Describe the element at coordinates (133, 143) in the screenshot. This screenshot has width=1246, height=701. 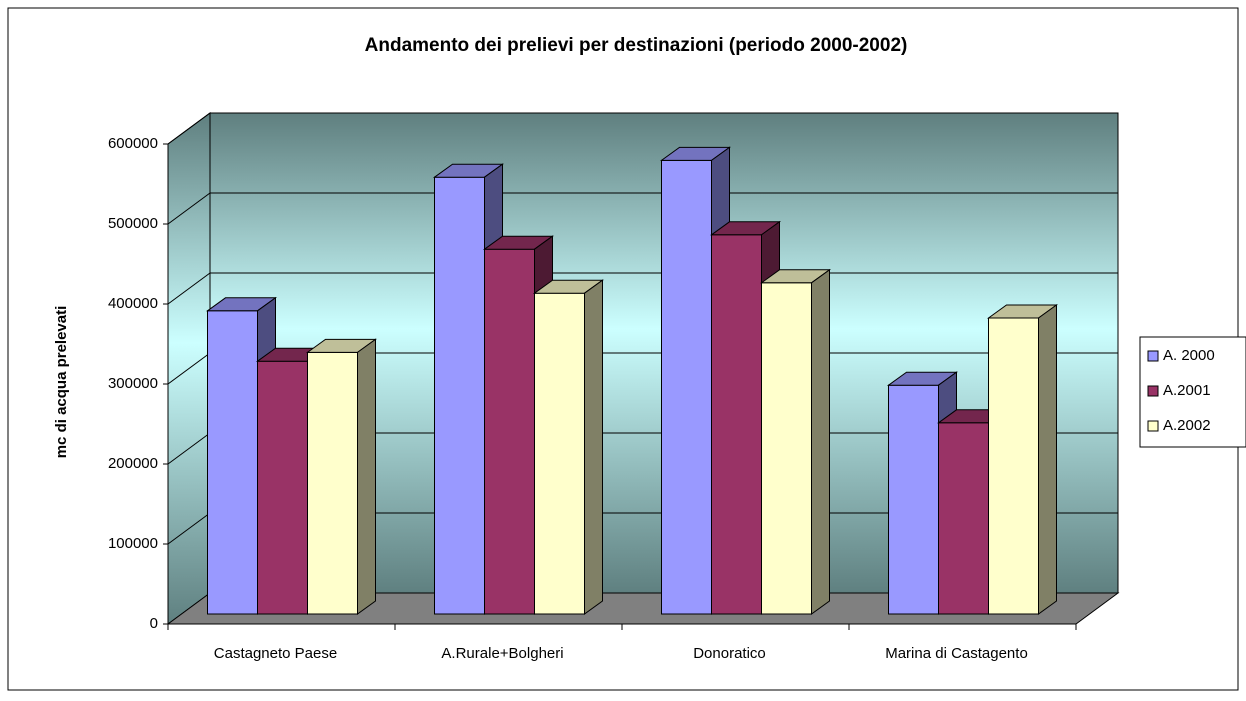
I see `y-tick-label: 600000` at that location.